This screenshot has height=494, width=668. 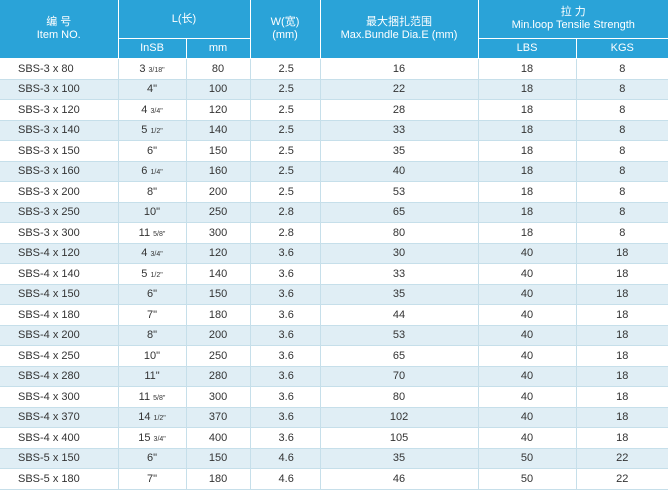 What do you see at coordinates (285, 22) in the screenshot?
I see `width-header-cn: W(宽)` at bounding box center [285, 22].